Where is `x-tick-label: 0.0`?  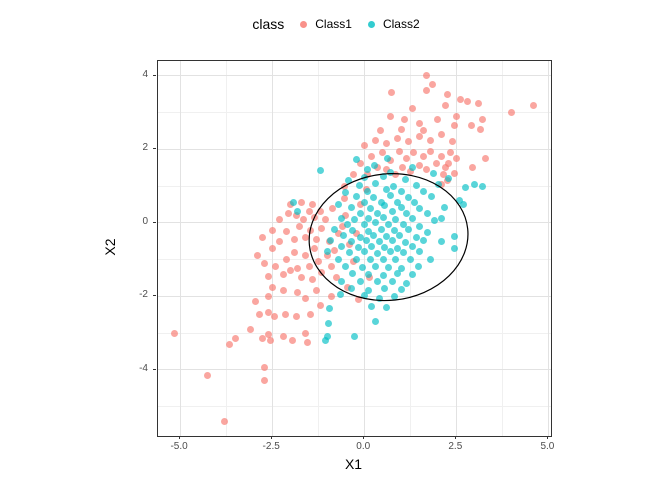
x-tick-label: 0.0 is located at coordinates (363, 446).